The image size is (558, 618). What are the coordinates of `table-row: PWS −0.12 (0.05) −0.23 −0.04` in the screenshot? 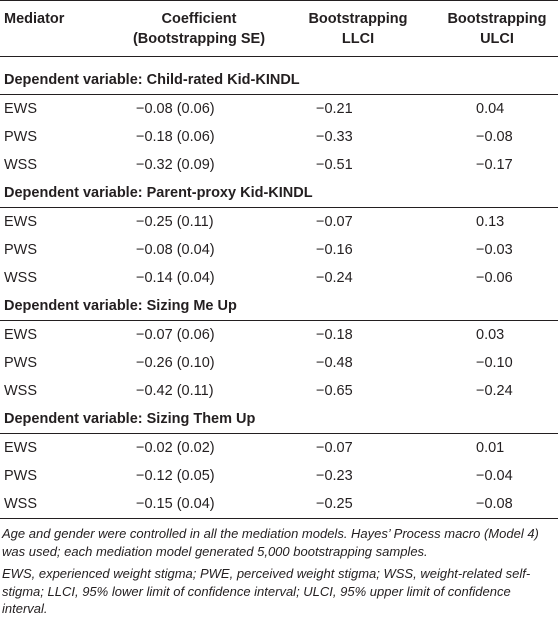 It's located at (279, 476).